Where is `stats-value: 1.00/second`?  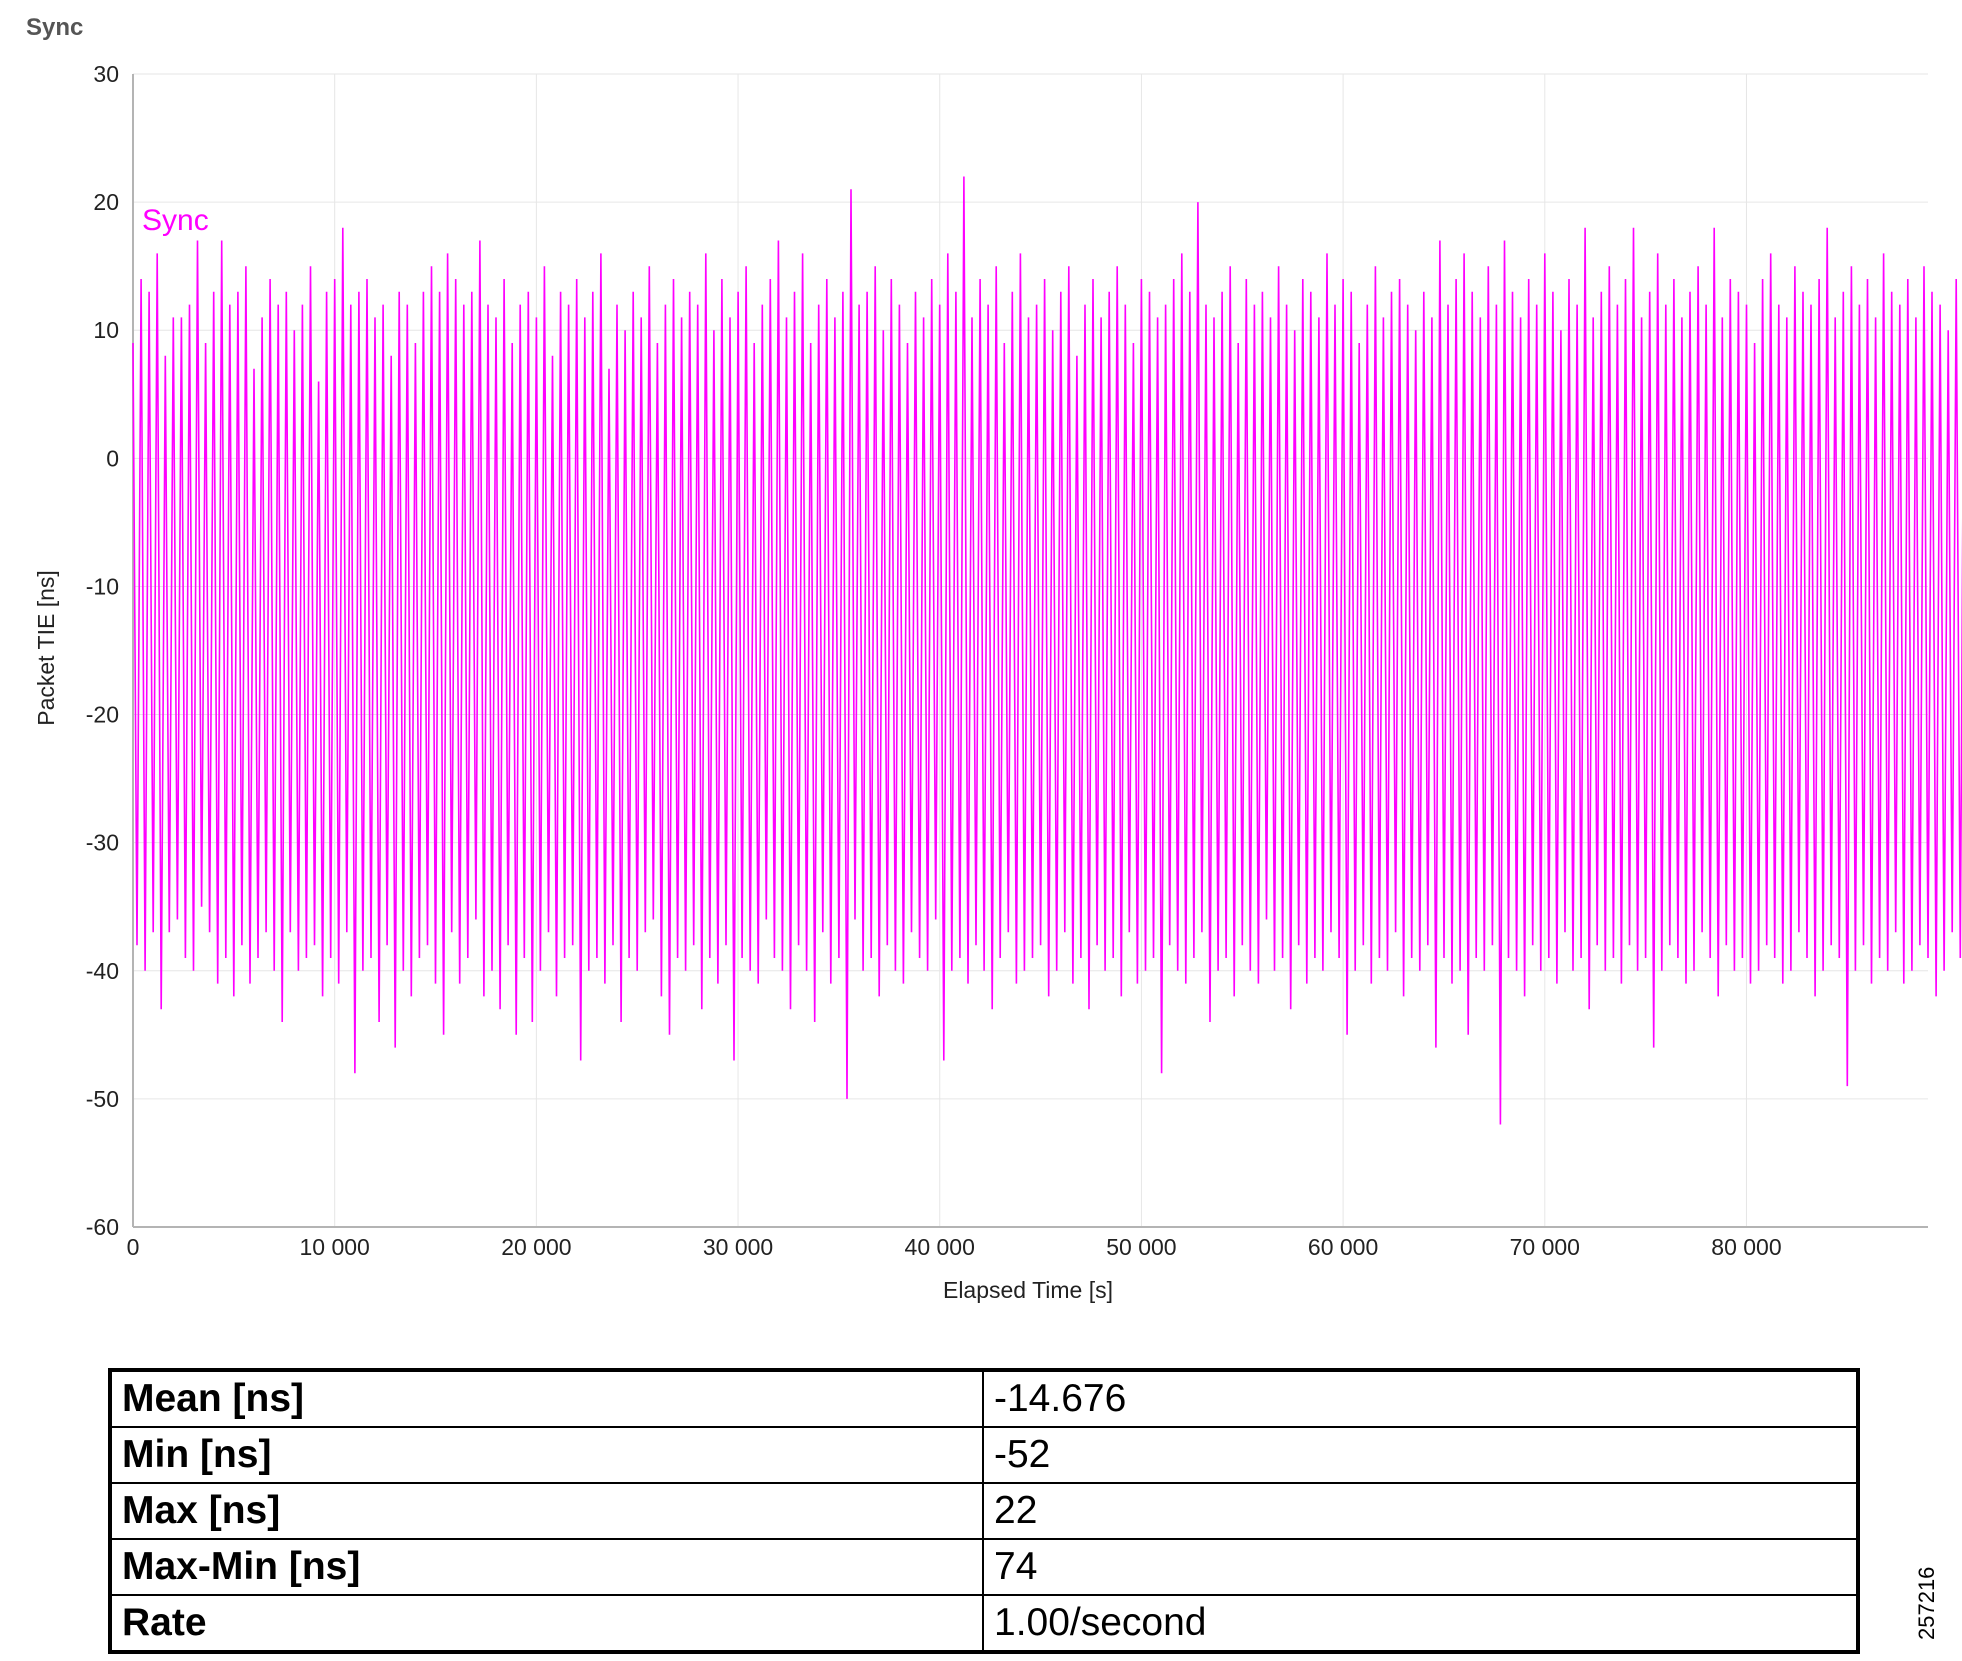
stats-value: 1.00/second is located at coordinates (1420, 1623).